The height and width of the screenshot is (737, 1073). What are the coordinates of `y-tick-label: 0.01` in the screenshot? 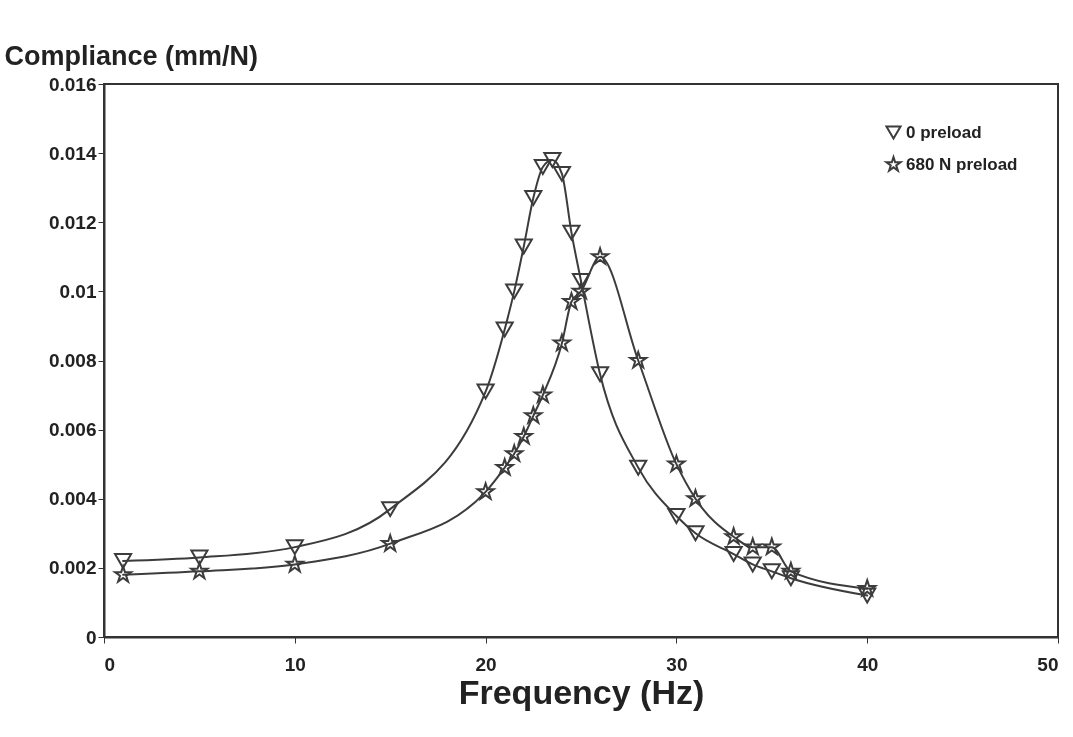 It's located at (78, 291).